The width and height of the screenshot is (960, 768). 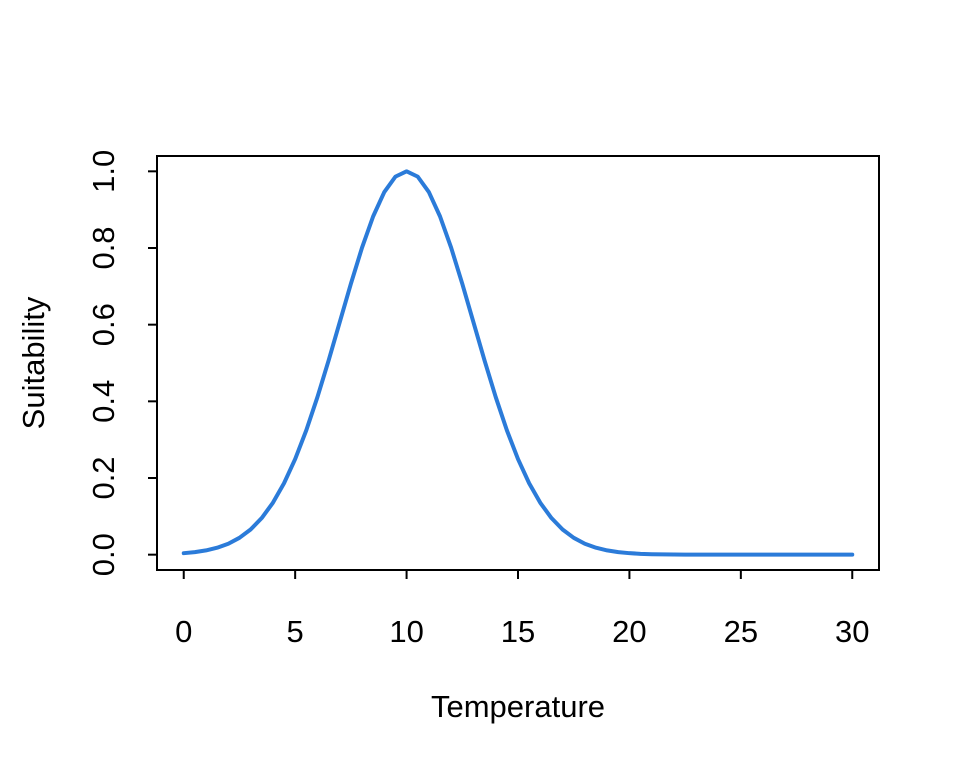 I want to click on x-tick-label: 15, so click(x=518, y=631).